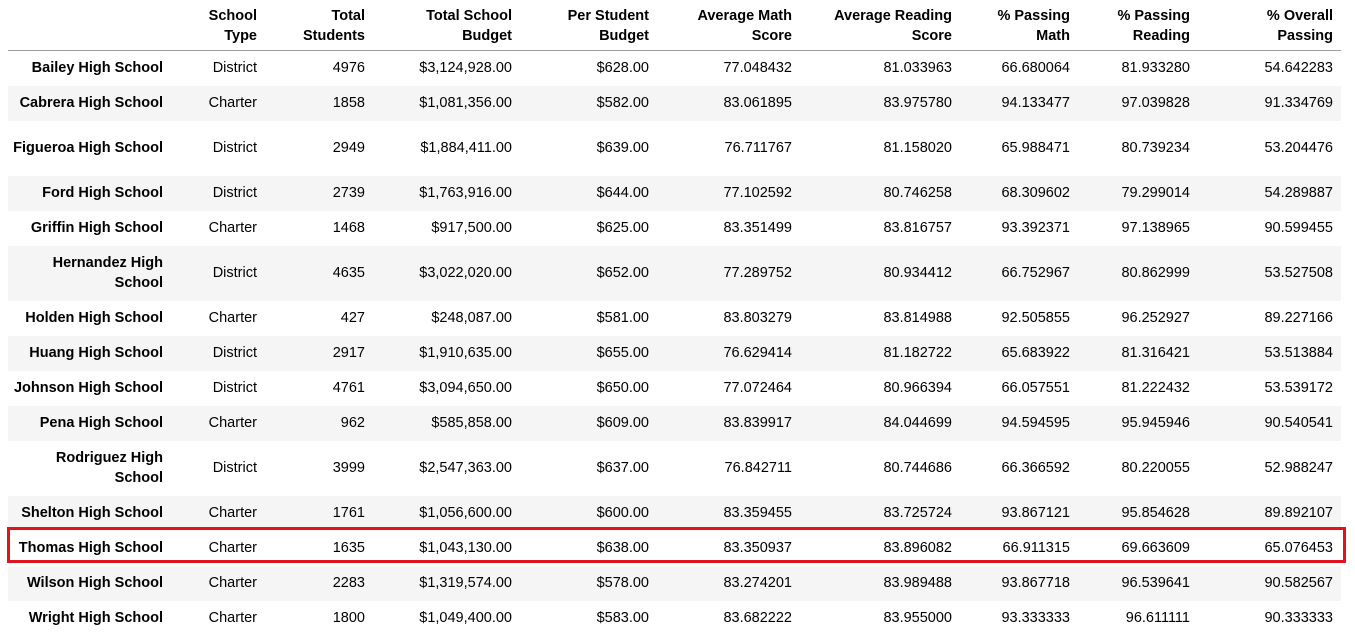 The height and width of the screenshot is (639, 1355). What do you see at coordinates (465, 513) in the screenshot?
I see `total-budget-cell: $1,056,600.00` at bounding box center [465, 513].